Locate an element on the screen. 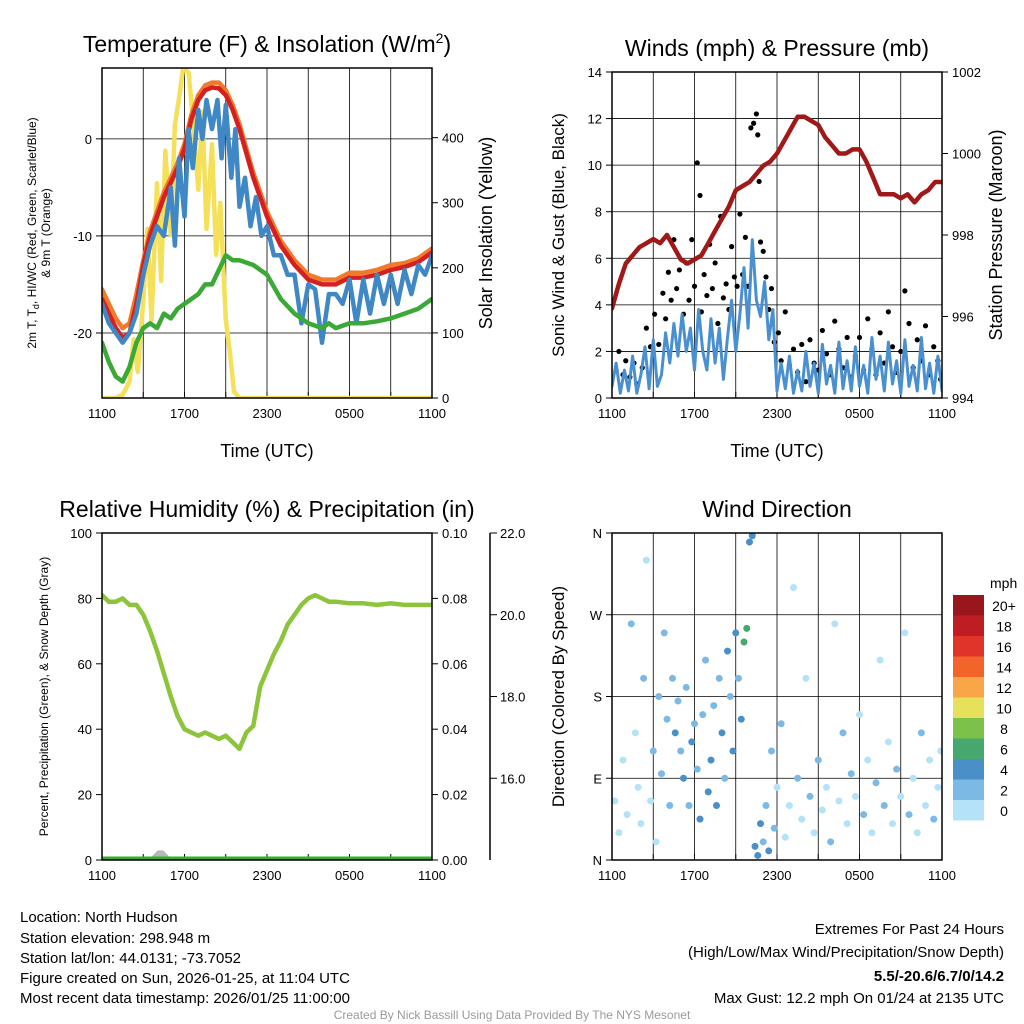 The height and width of the screenshot is (1024, 1024). y-tick-label: 40 is located at coordinates (85, 729).